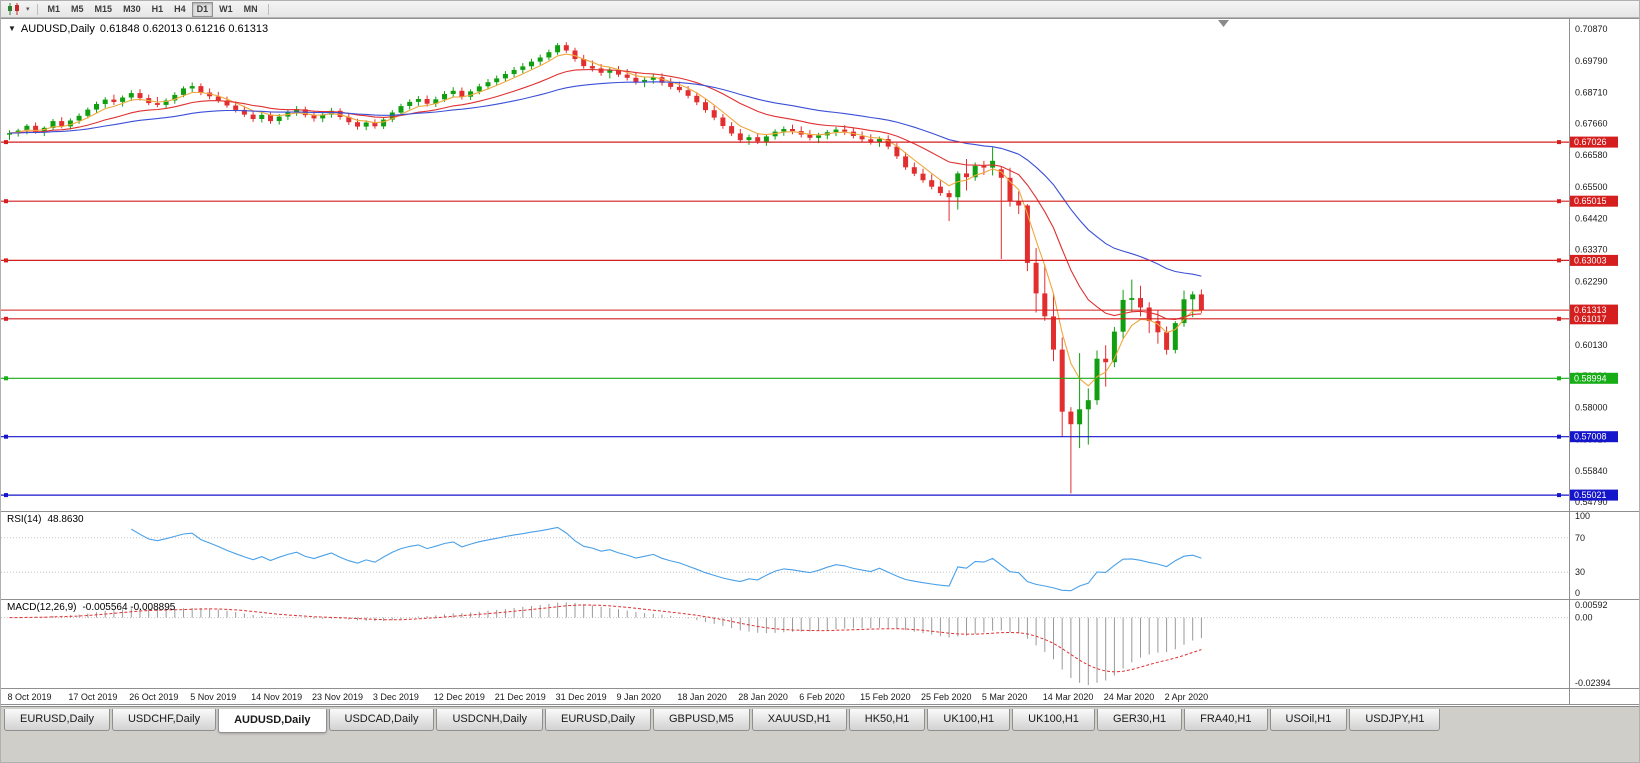 Image resolution: width=1640 pixels, height=763 pixels. Describe the element at coordinates (1395, 720) in the screenshot. I see `tab-14-usdjpy-h1: USDJPY,H1` at that location.